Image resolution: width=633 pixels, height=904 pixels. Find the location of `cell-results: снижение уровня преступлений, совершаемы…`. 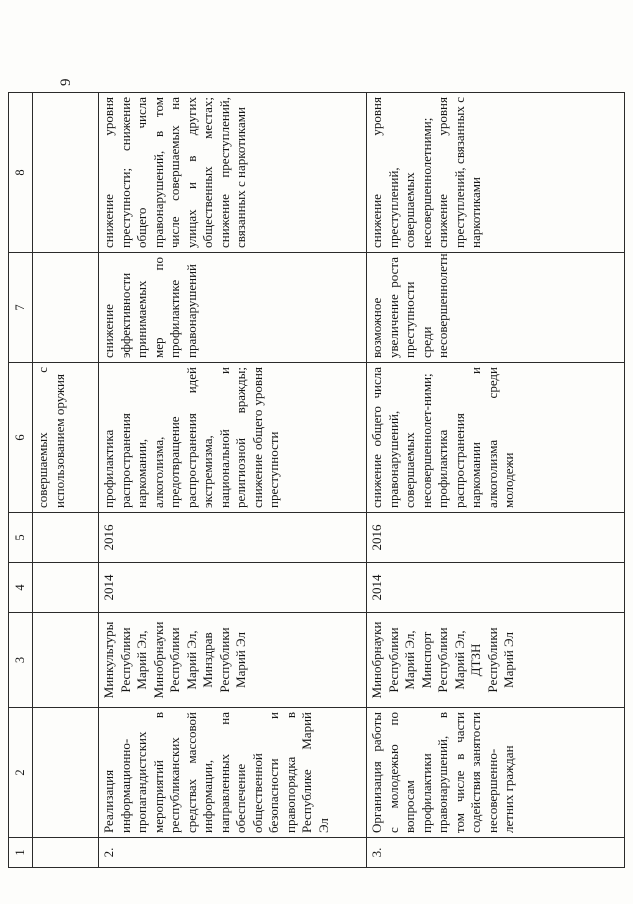

cell-results: снижение уровня преступлений, совершаемы… is located at coordinates (495, 172).